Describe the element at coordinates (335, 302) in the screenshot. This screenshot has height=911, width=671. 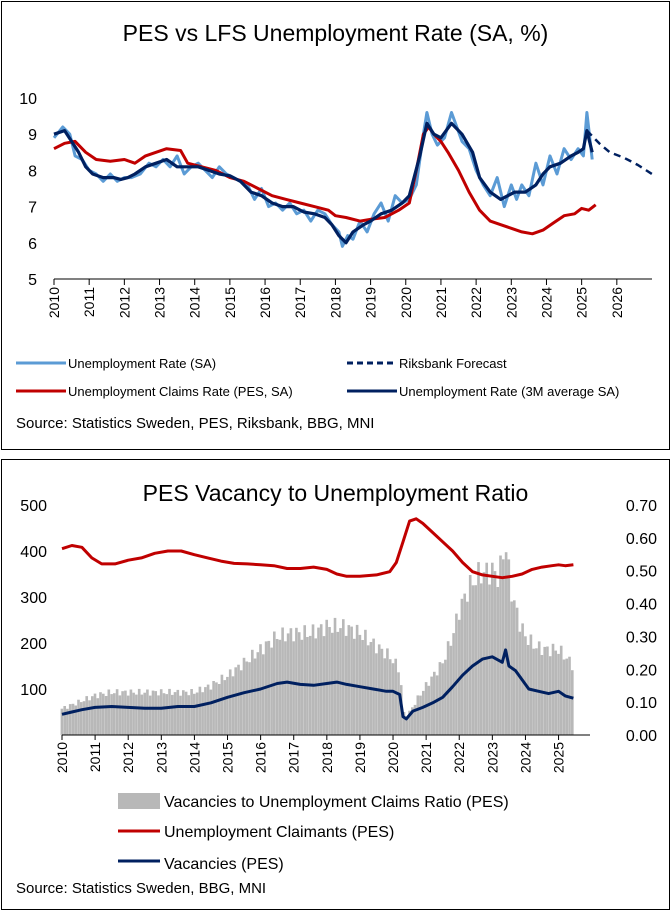
I see `x-tick-label: 2018` at that location.